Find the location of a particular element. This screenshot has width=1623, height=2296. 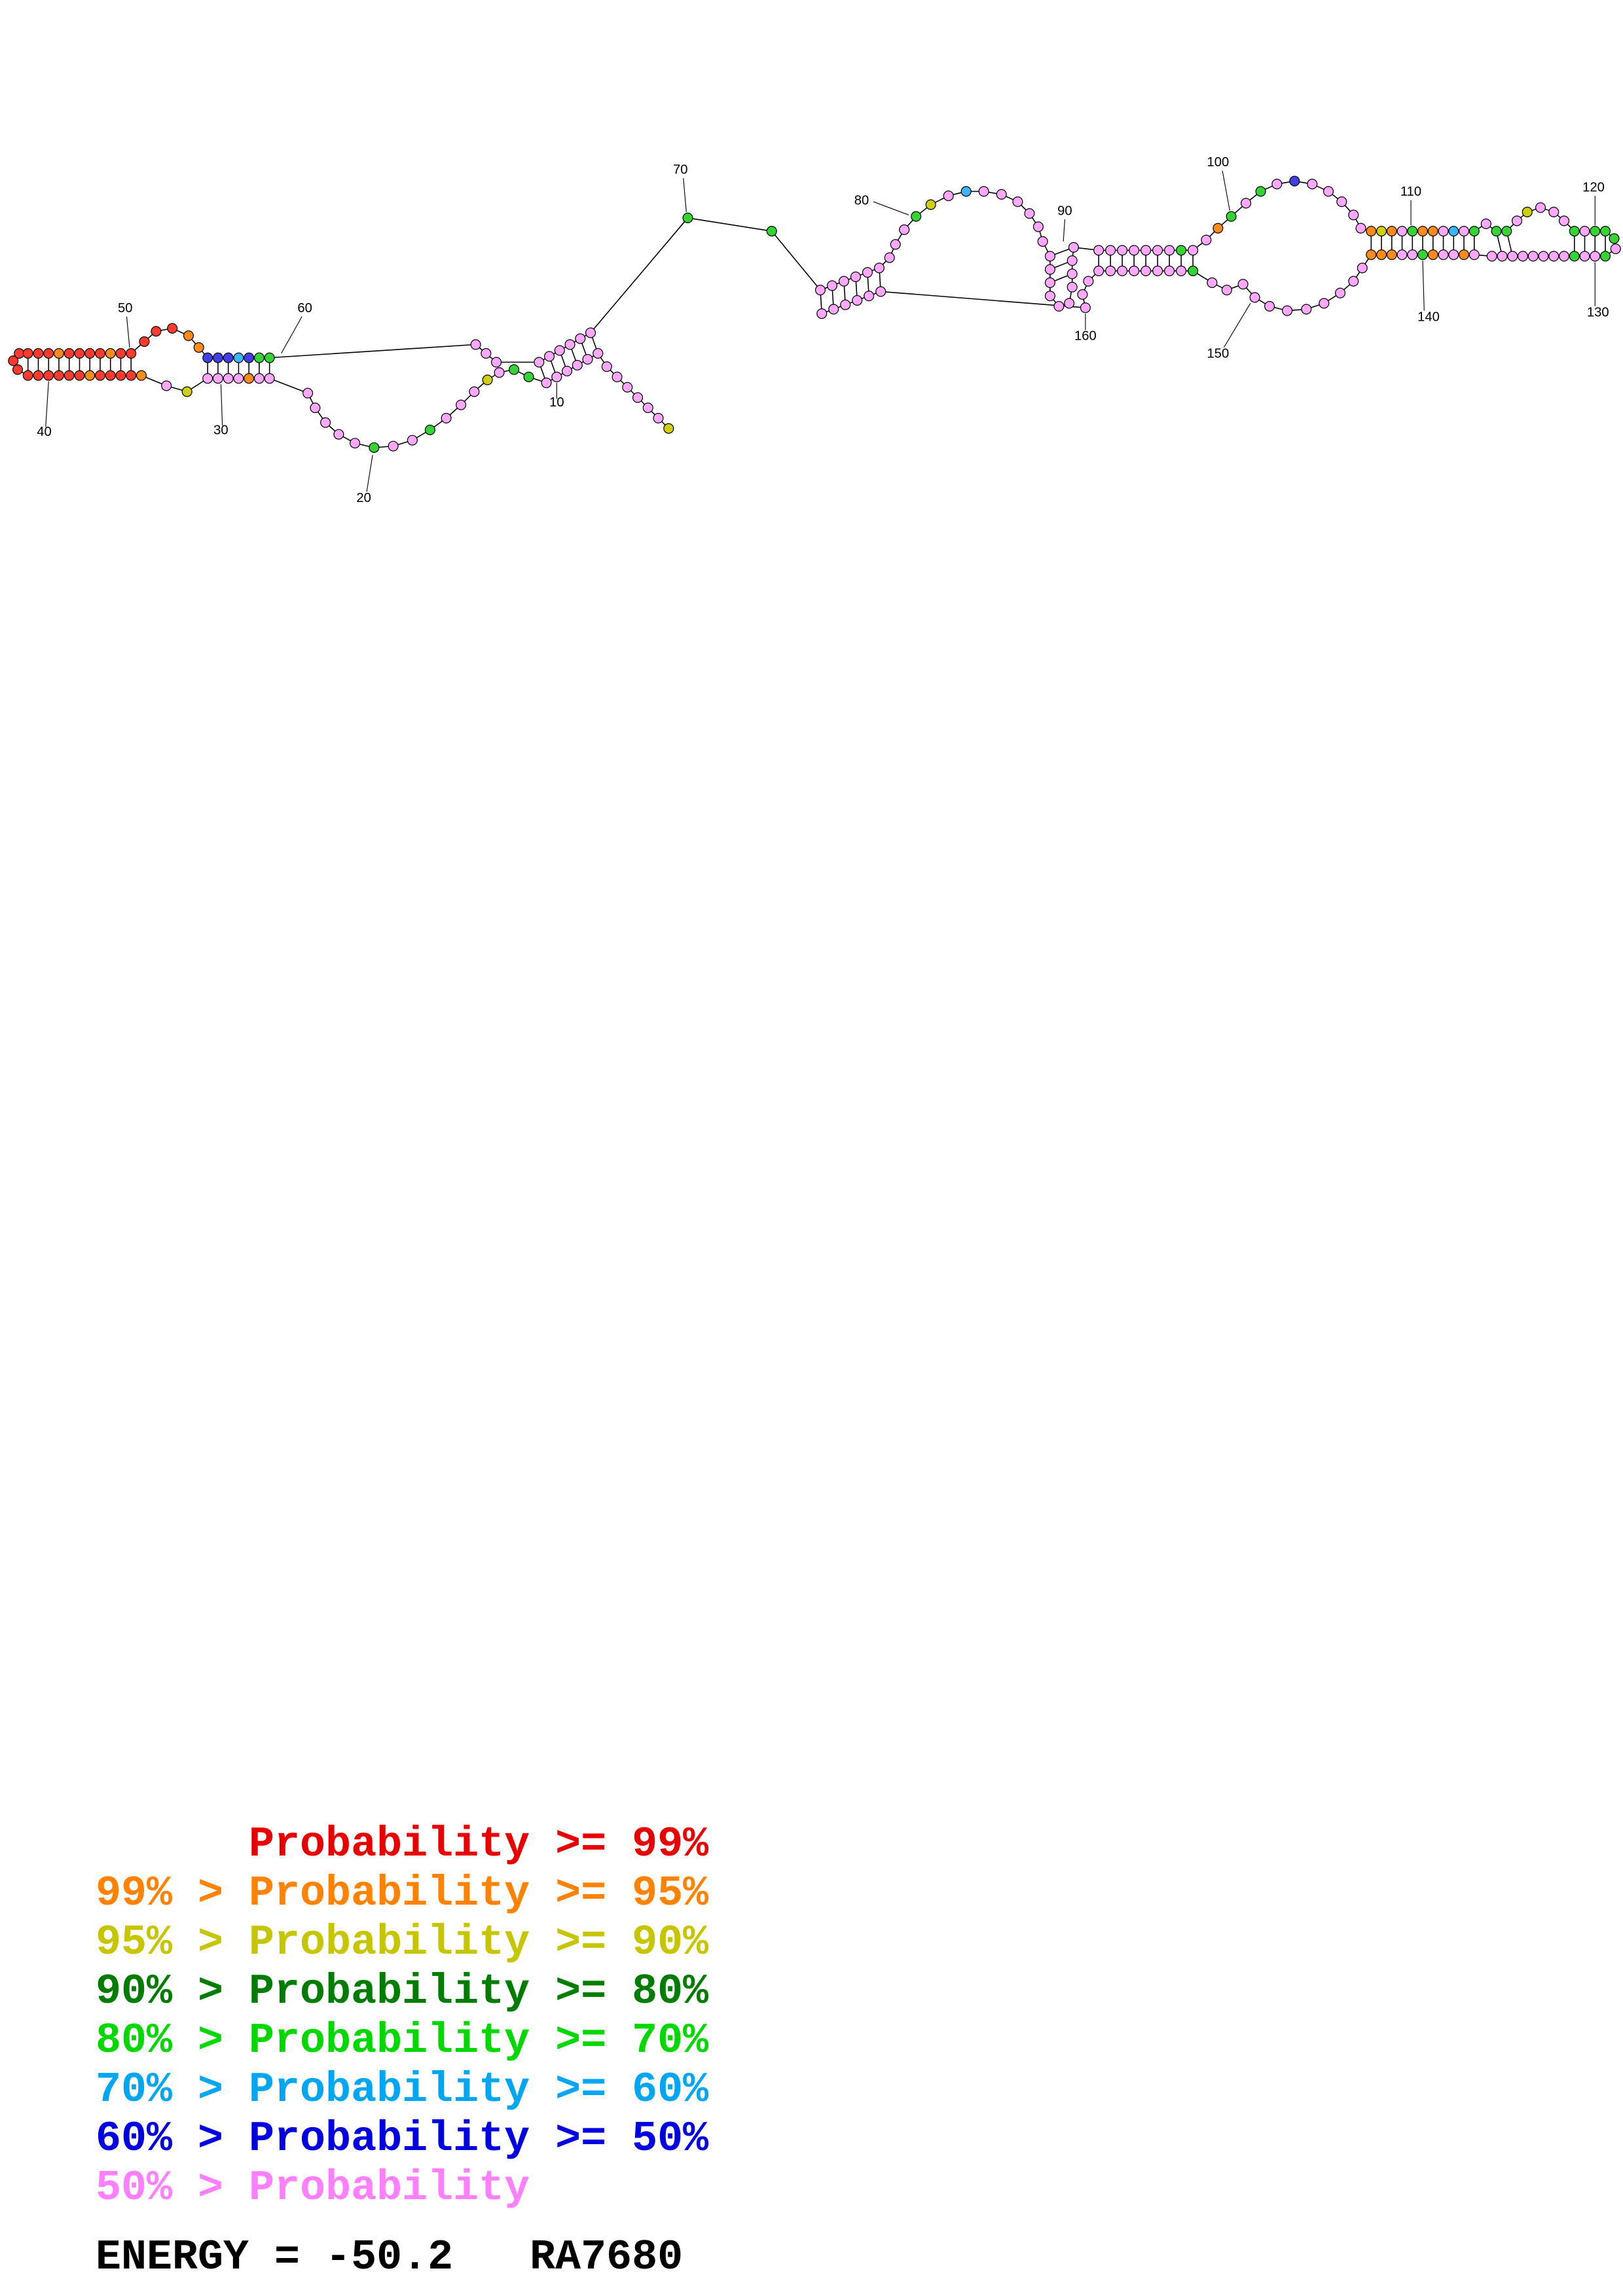

legend-line: 80% > Probability >= 70% is located at coordinates (402, 2041).